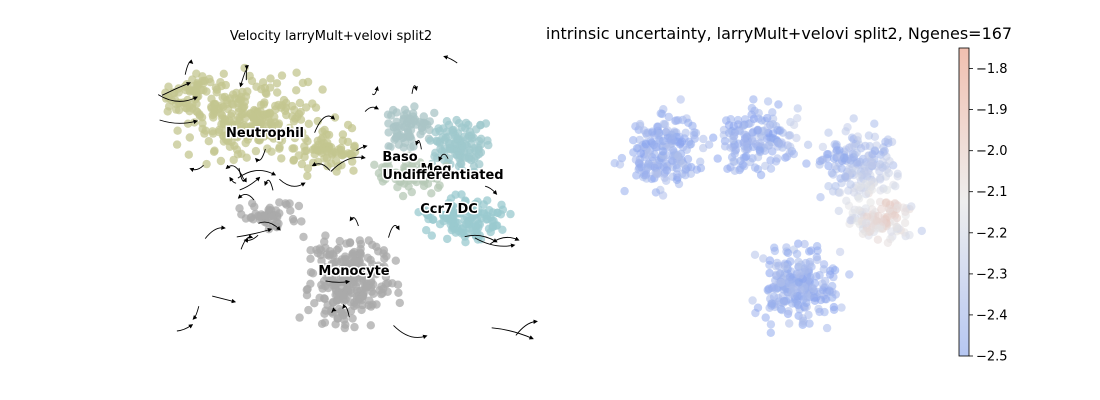 This screenshot has height=400, width=1100. What do you see at coordinates (992, 315) in the screenshot?
I see `colorbar-tick-label: −2.4` at bounding box center [992, 315].